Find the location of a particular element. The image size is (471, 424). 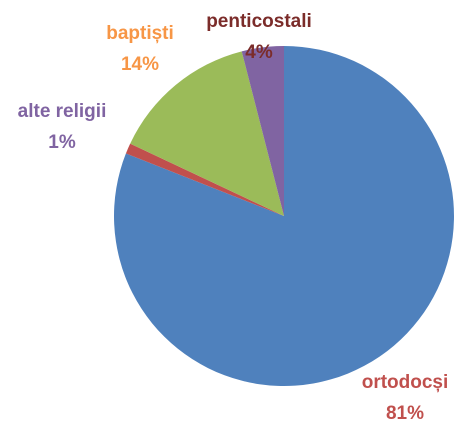

slice-value-label: 14% is located at coordinates (140, 64).